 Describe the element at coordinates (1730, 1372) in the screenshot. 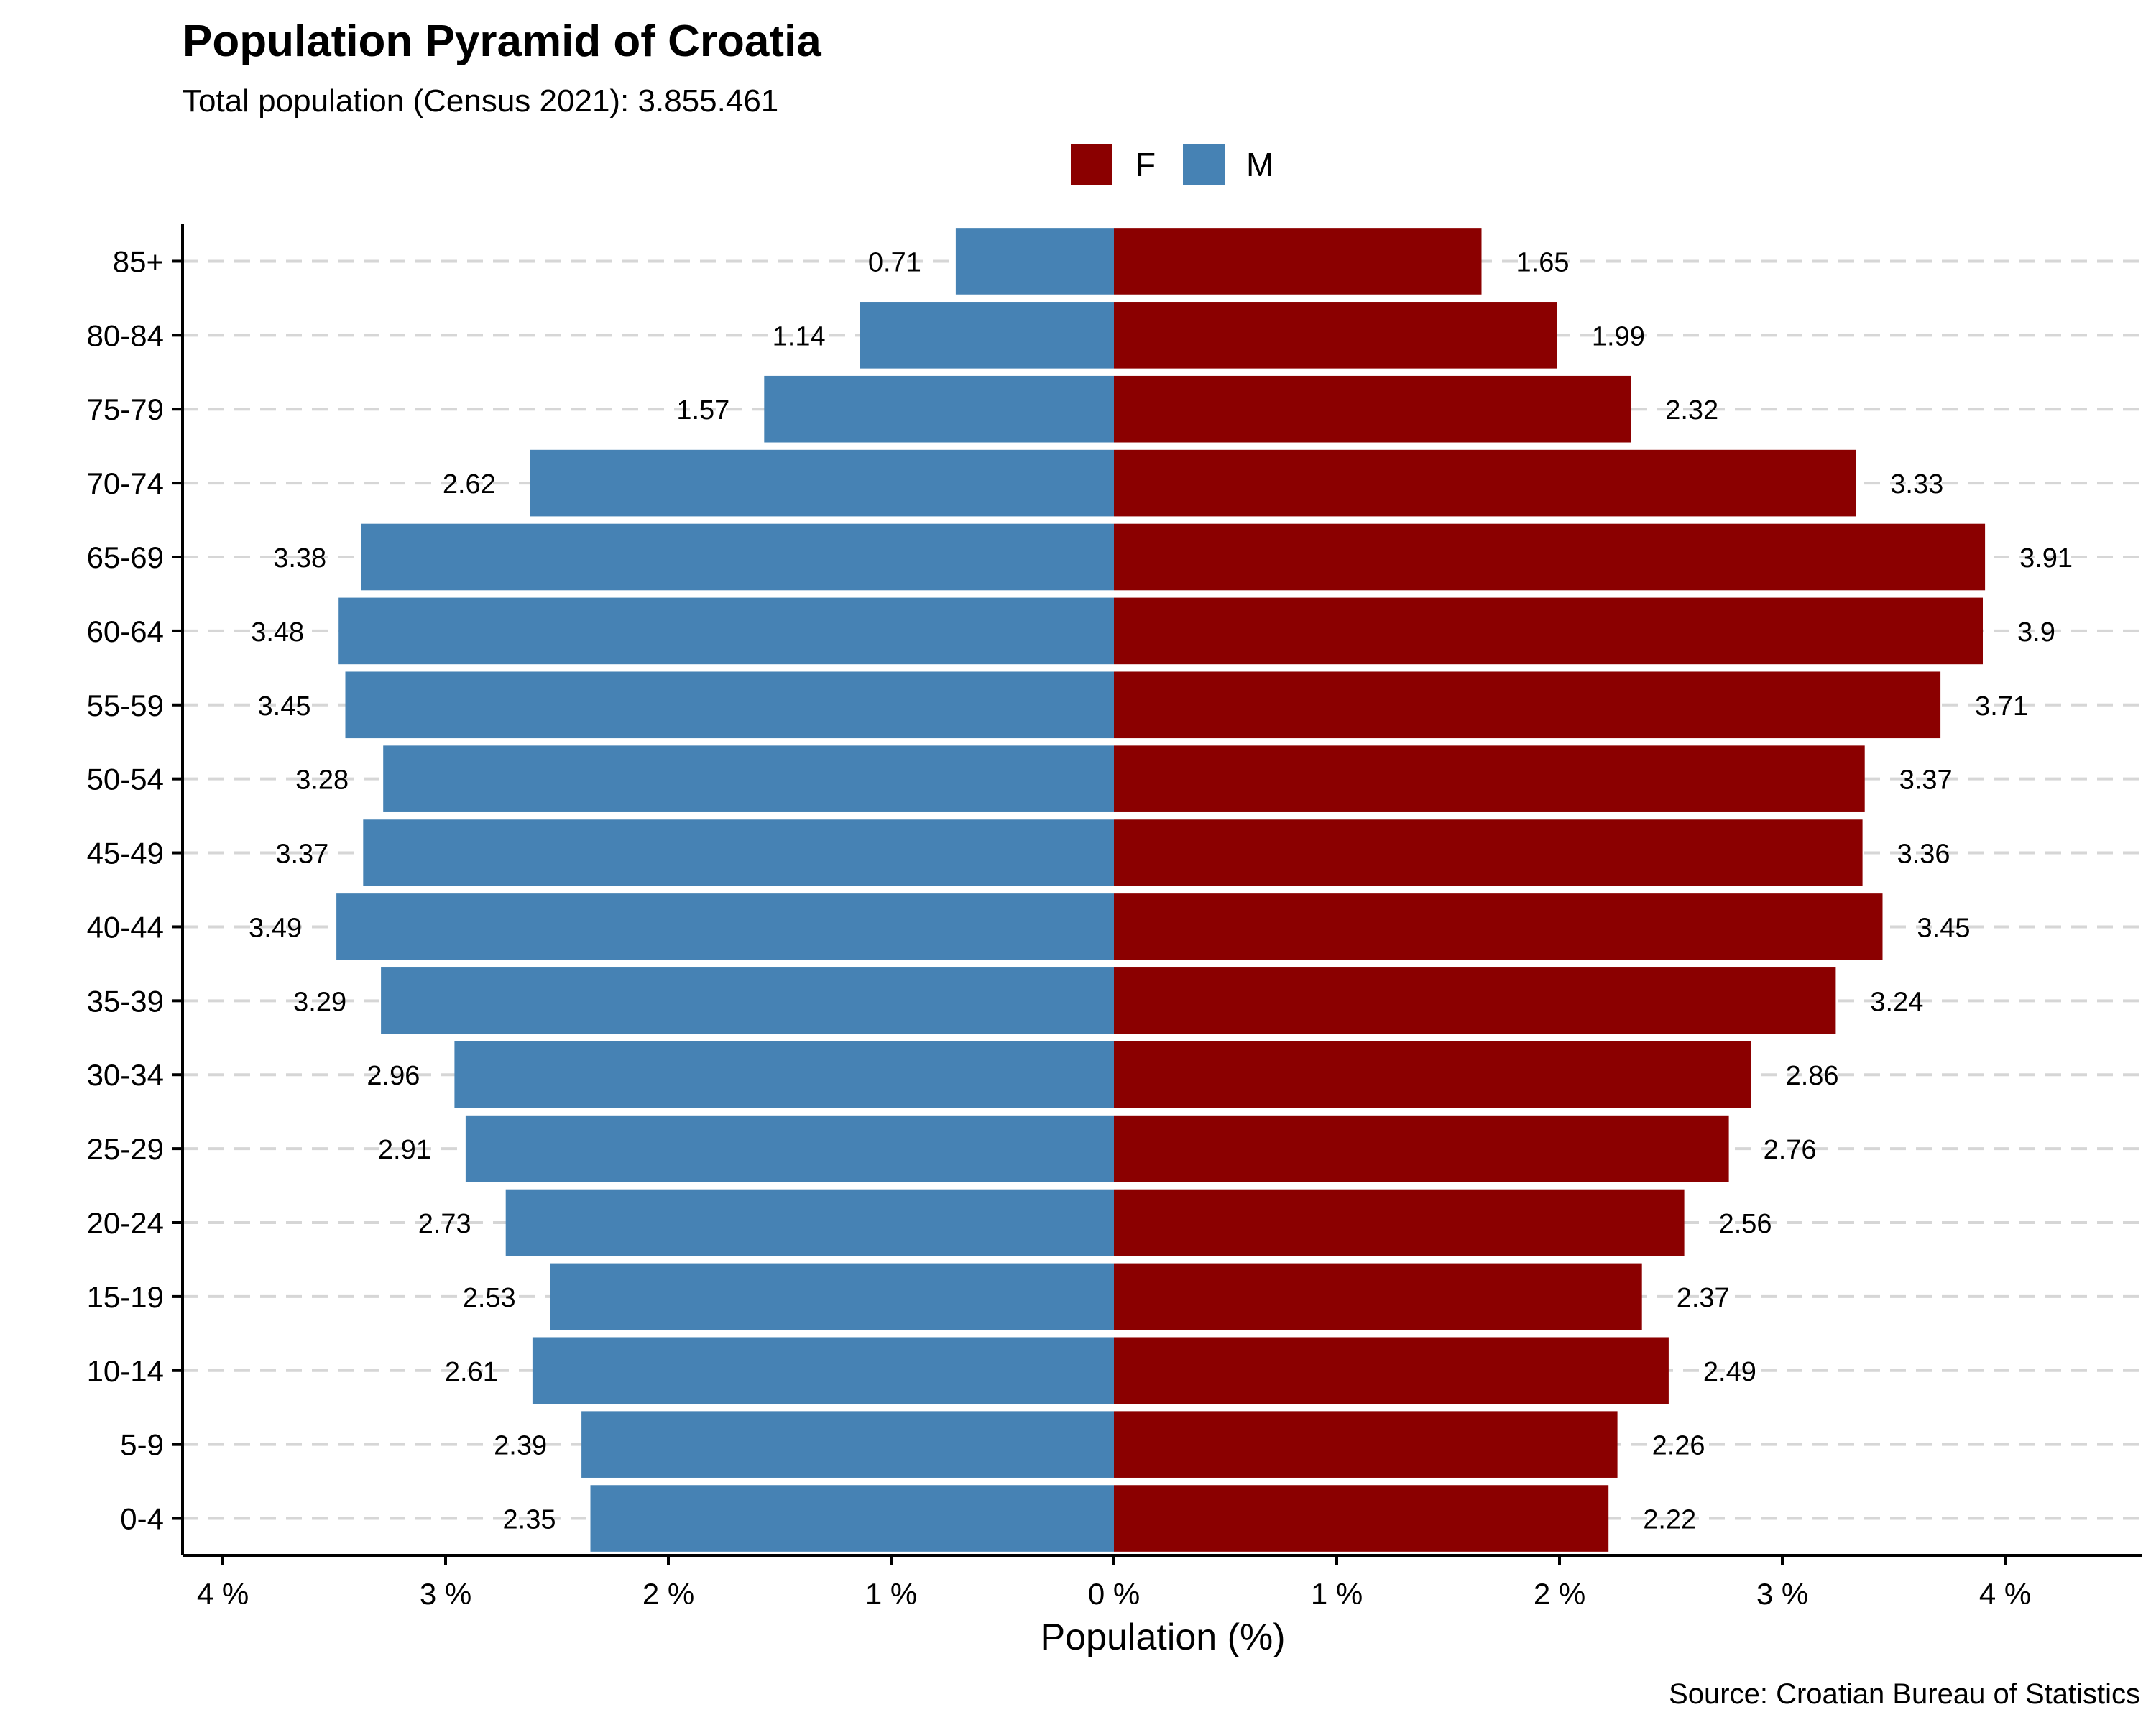

I see `data-label-female-10-14: 2.49` at that location.